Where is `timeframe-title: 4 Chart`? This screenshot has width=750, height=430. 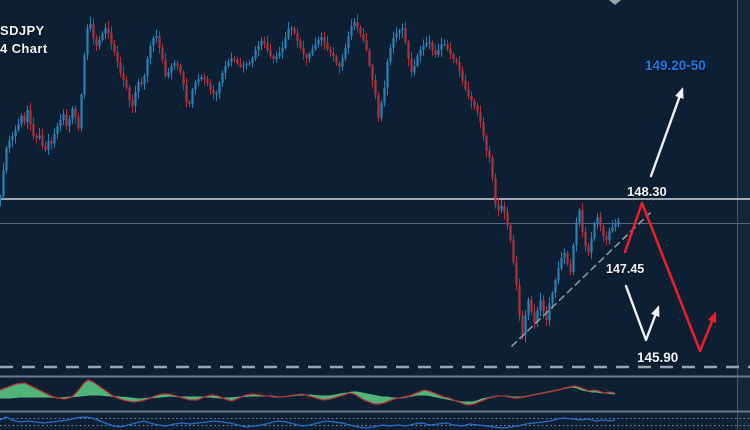 timeframe-title: 4 Chart is located at coordinates (24, 48).